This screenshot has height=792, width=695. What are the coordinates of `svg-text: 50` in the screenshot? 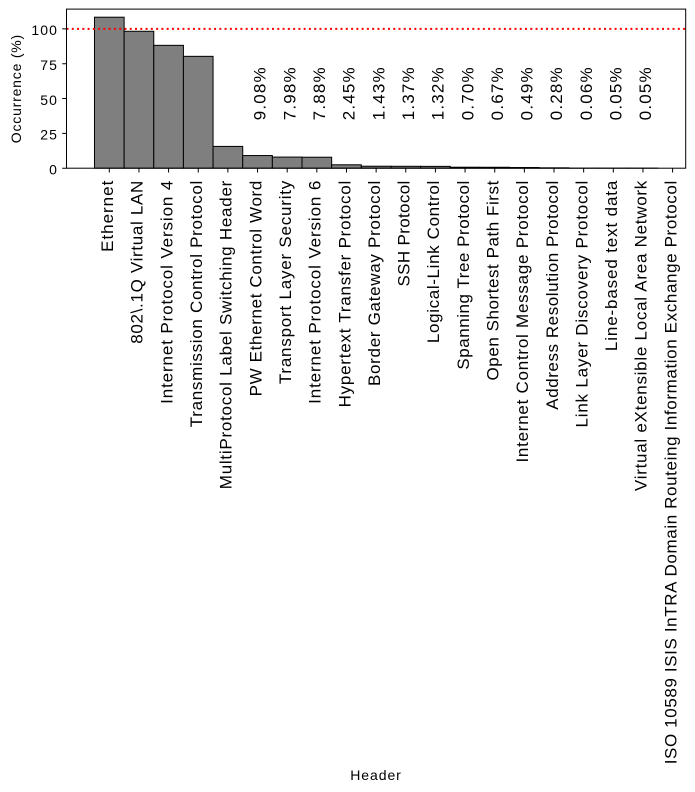 It's located at (49, 100).